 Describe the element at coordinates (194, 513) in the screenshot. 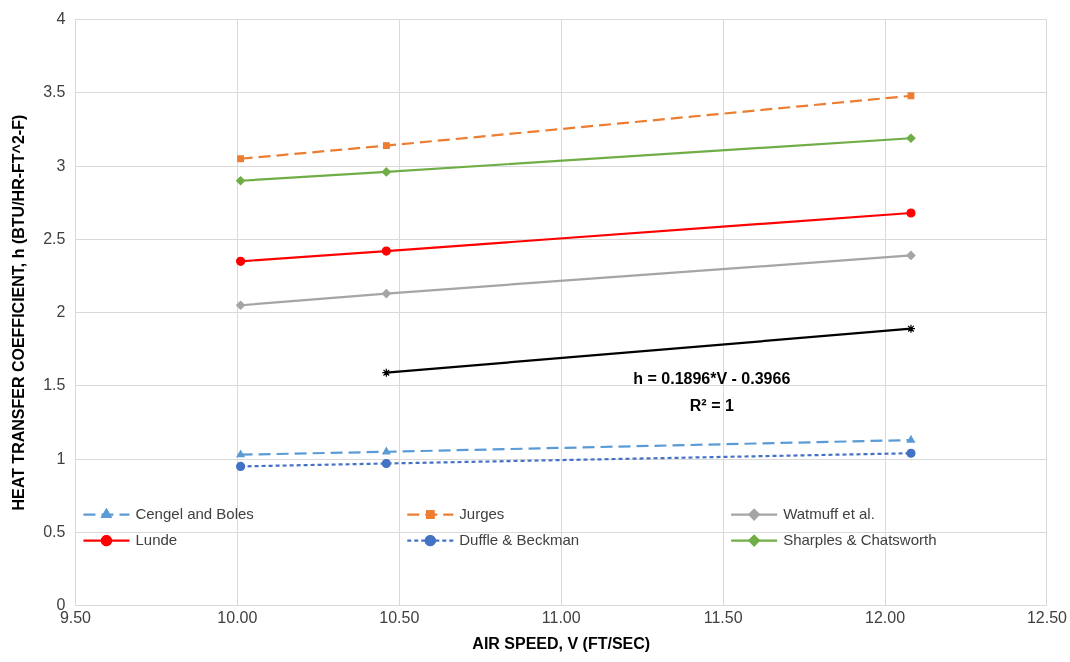

I see `legend-label: Cengel and Boles` at that location.